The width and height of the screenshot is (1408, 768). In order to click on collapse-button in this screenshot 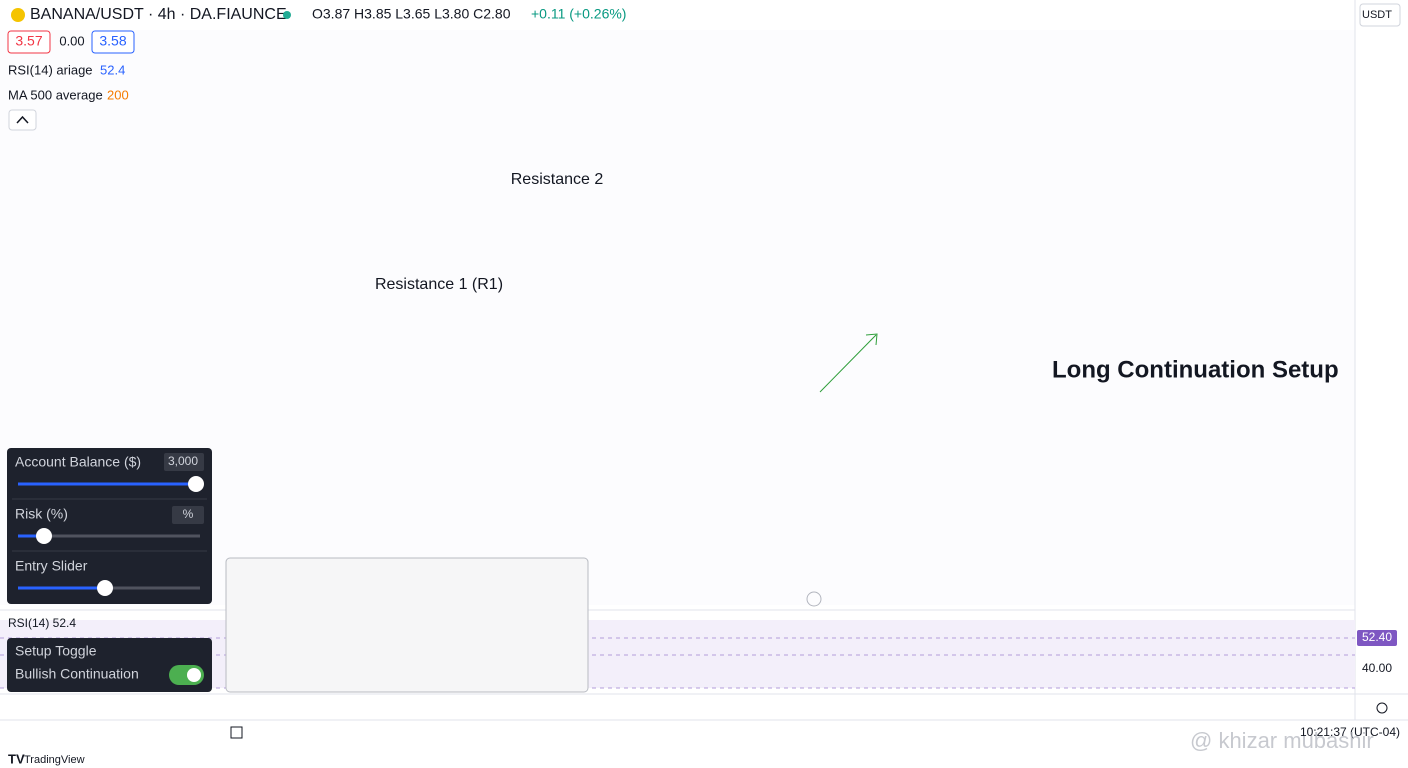, I will do `click(22, 120)`.